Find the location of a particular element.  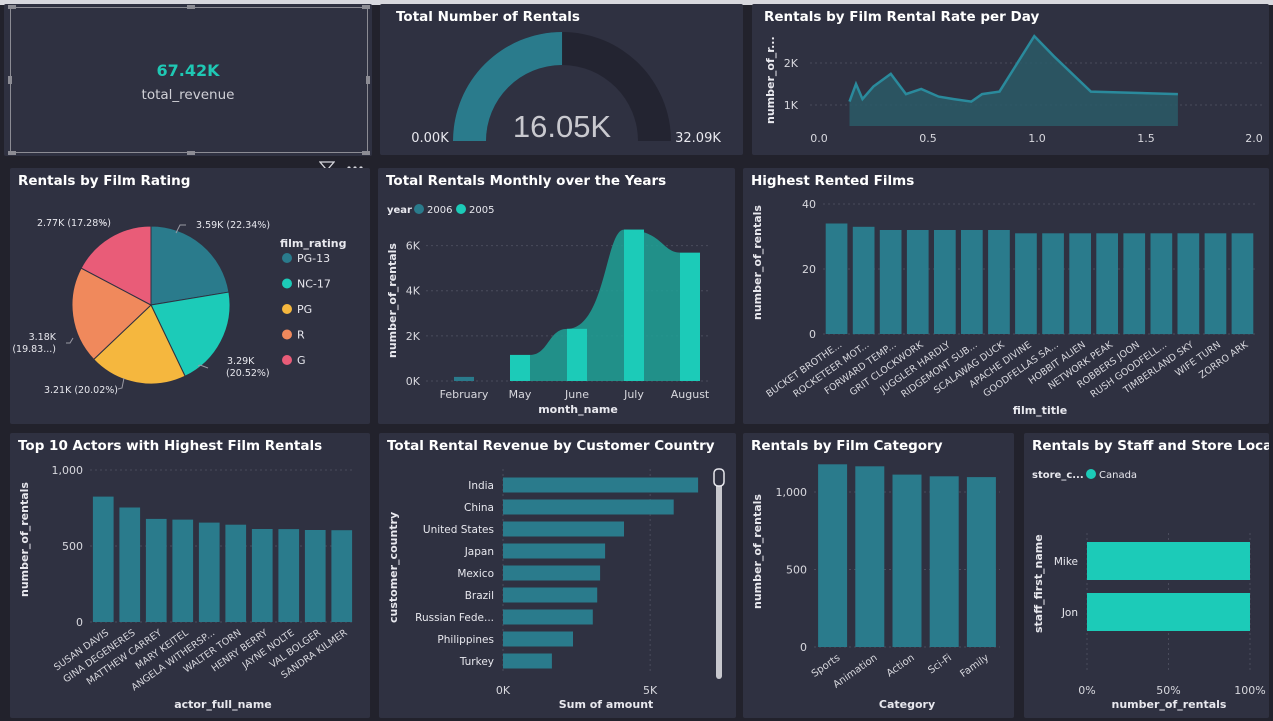

monthly-y-axis-label: number_of_rentals is located at coordinates (392, 300).